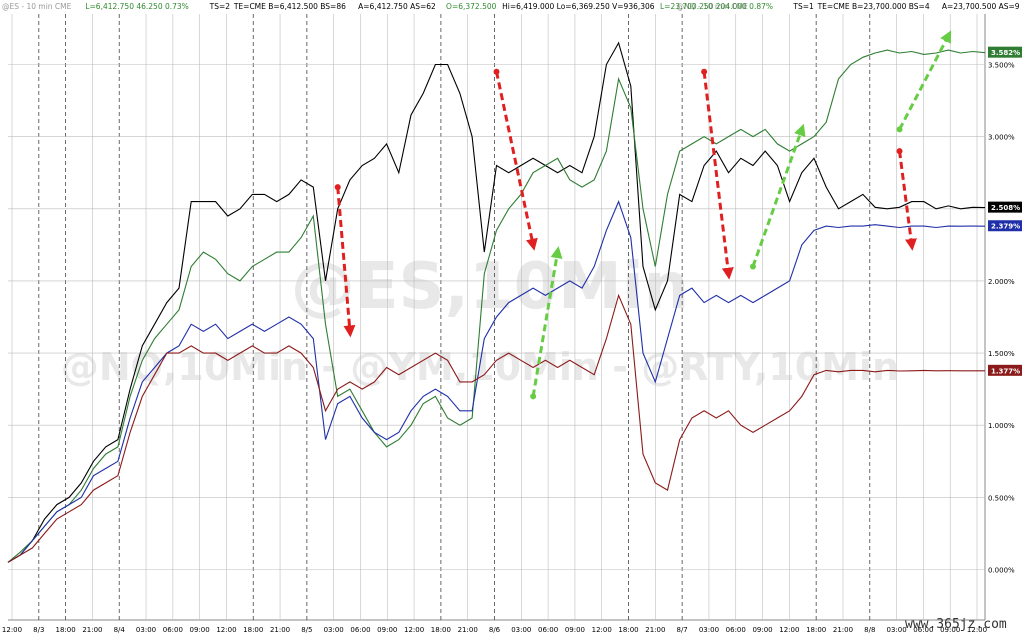  What do you see at coordinates (873, 6) in the screenshot?
I see `header-field: TE=CME B=23,700.000 BS=4` at bounding box center [873, 6].